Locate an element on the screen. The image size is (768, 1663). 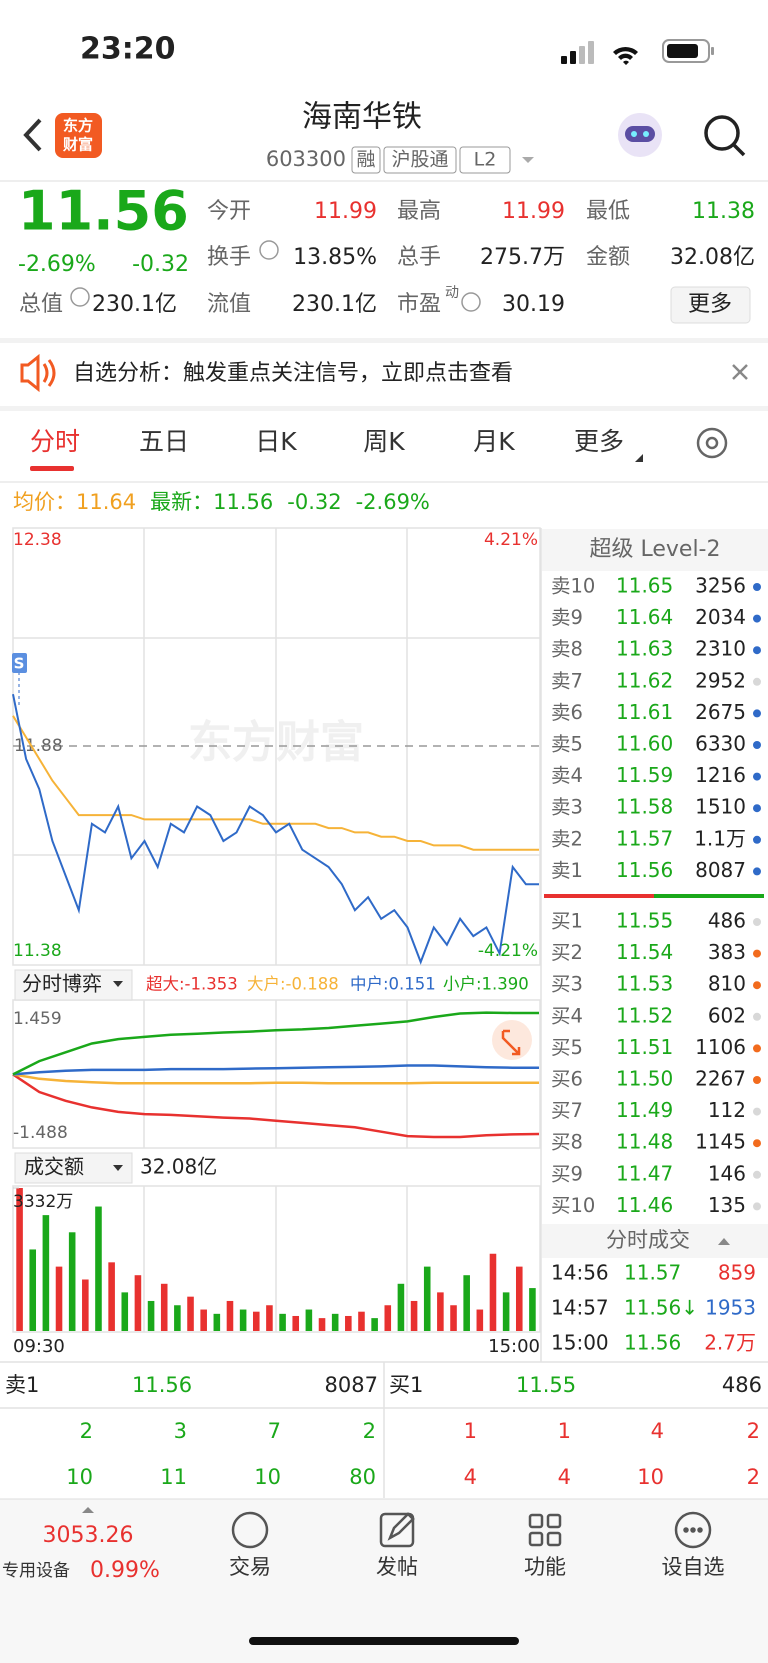
summary: 均价：11.64 最新：11.56 -0.32 -2.69% is located at coordinates (221, 502).